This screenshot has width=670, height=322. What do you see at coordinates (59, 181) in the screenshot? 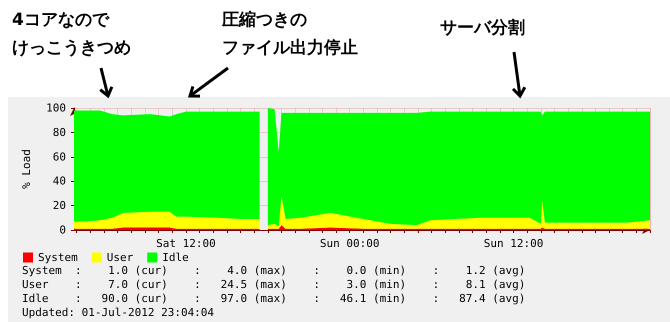
I see `y-tick-label: 40` at bounding box center [59, 181].